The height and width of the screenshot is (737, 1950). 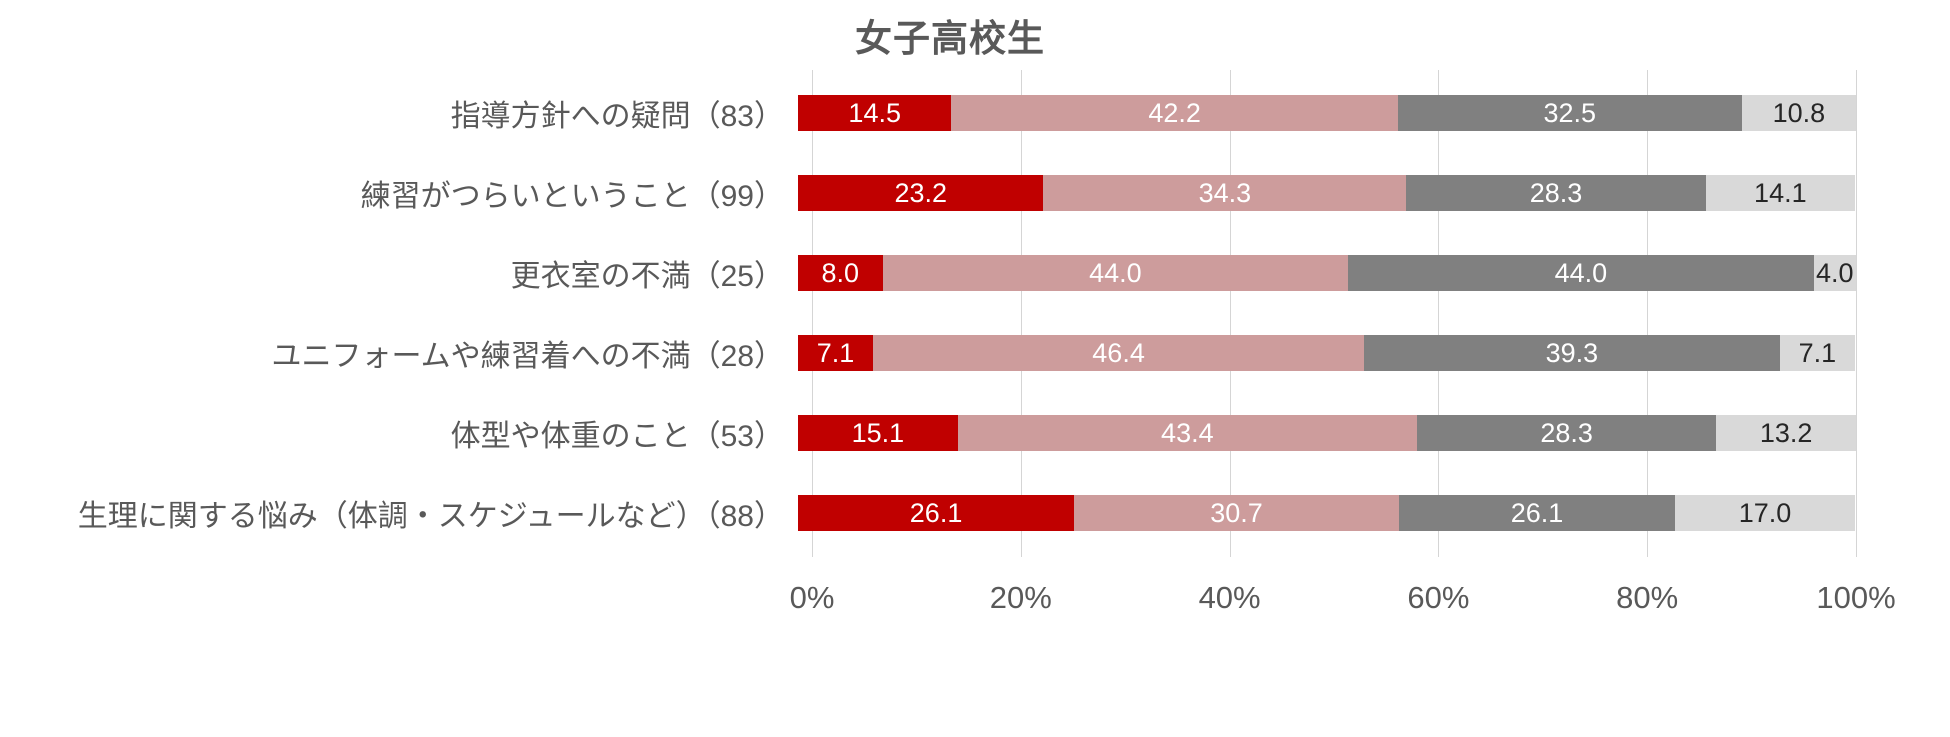 I want to click on bar-segment-segment-2-rose-pink: 44.0, so click(x=1115, y=273).